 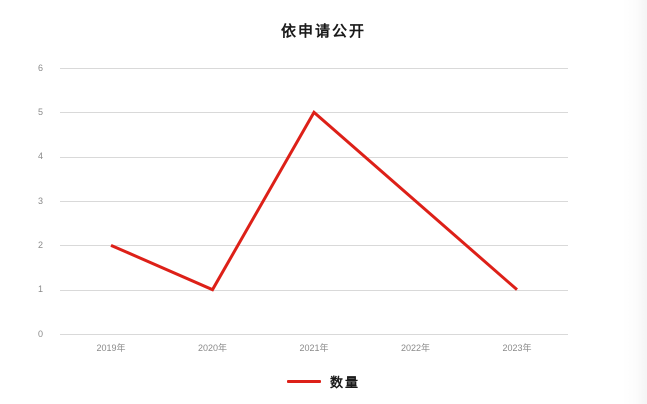 What do you see at coordinates (314, 348) in the screenshot?
I see `x-axis-tick-label: 2021年` at bounding box center [314, 348].